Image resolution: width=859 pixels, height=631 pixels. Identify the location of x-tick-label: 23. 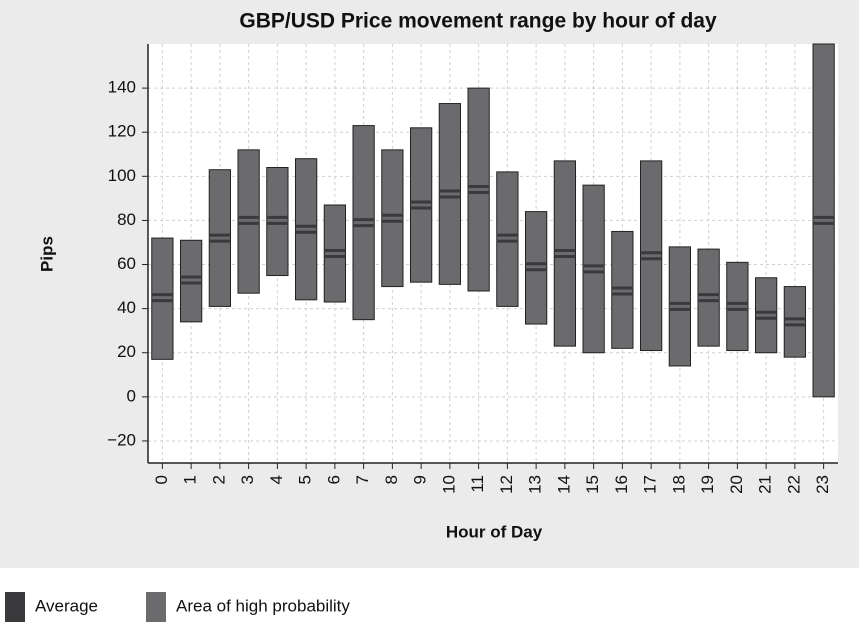
(822, 484).